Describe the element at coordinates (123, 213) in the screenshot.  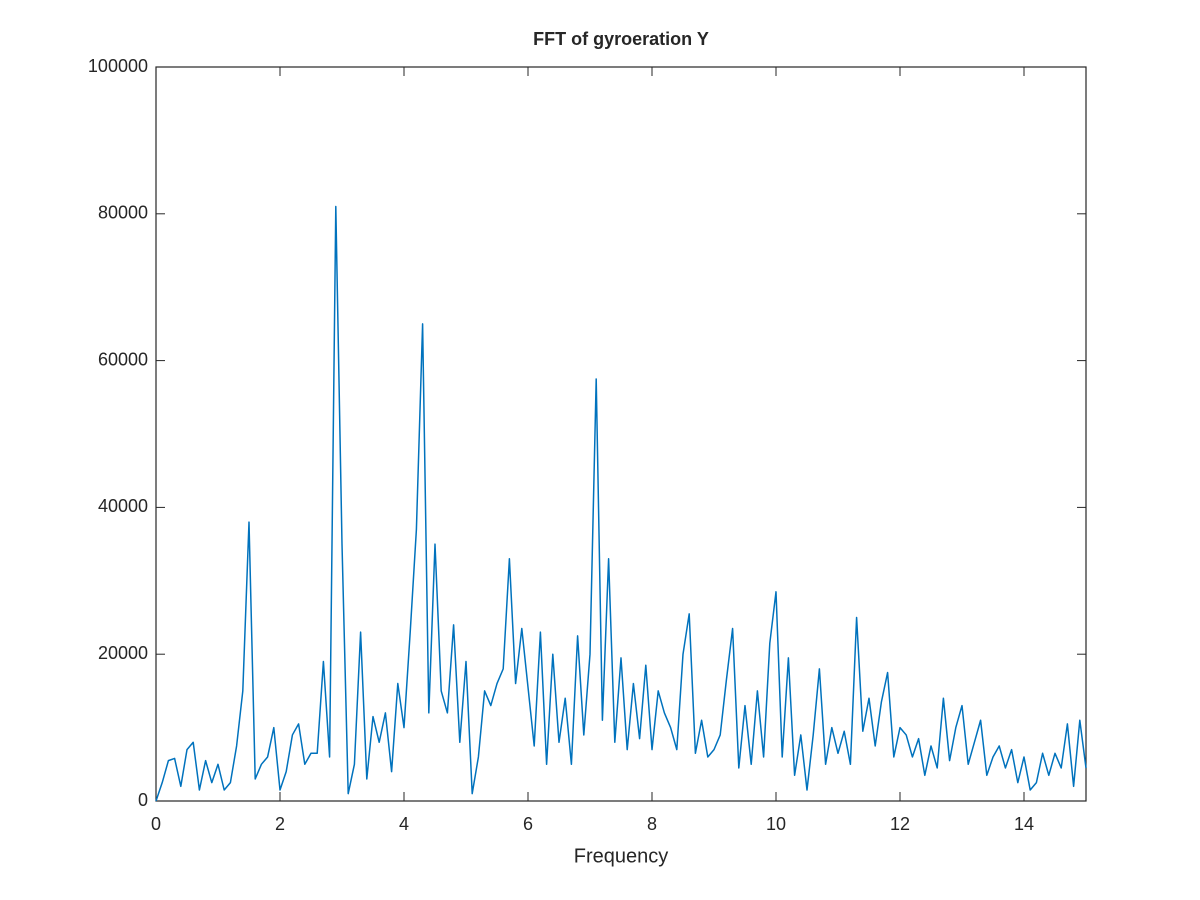
I see `y-tick-label: 80000` at that location.